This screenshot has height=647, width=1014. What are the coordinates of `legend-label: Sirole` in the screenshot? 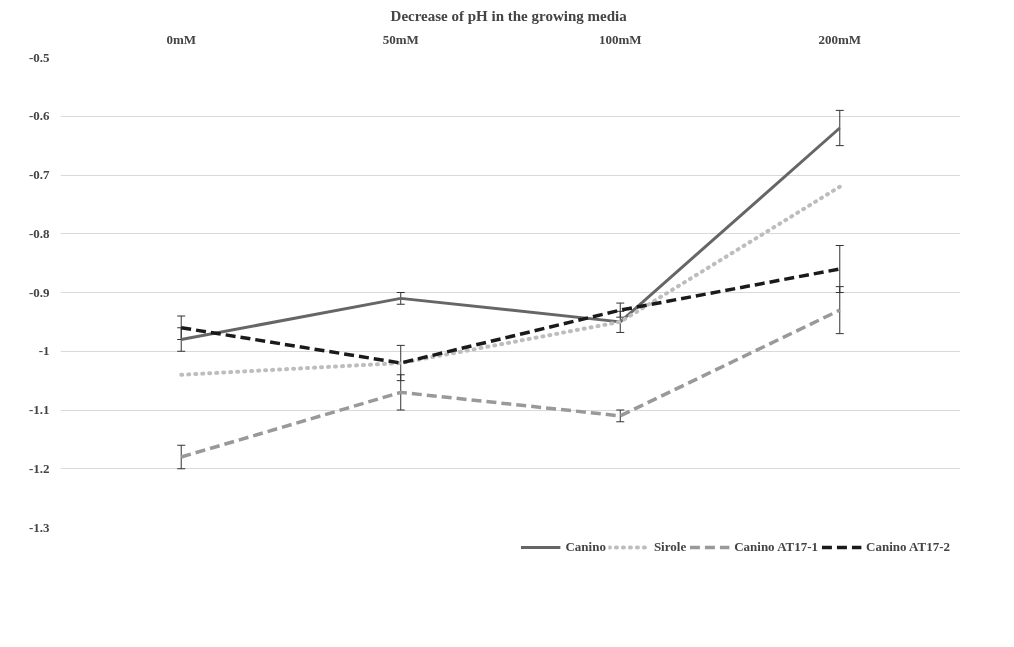 It's located at (670, 547).